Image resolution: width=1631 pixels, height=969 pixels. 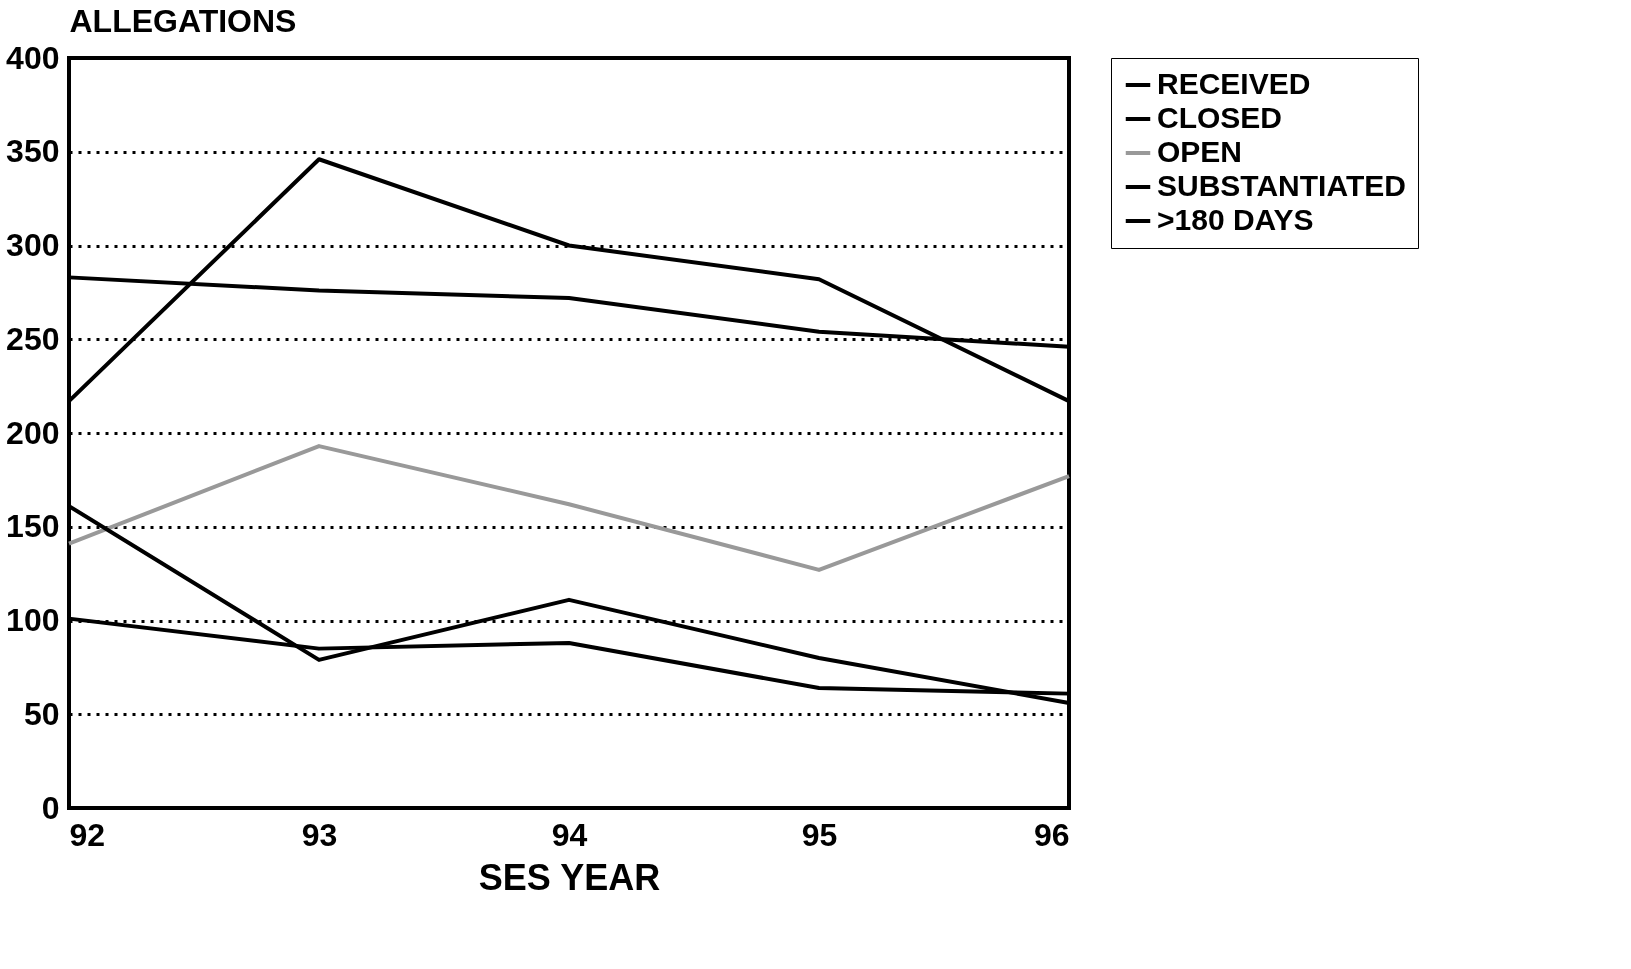 I want to click on y-tick-label: 300, so click(x=33, y=245).